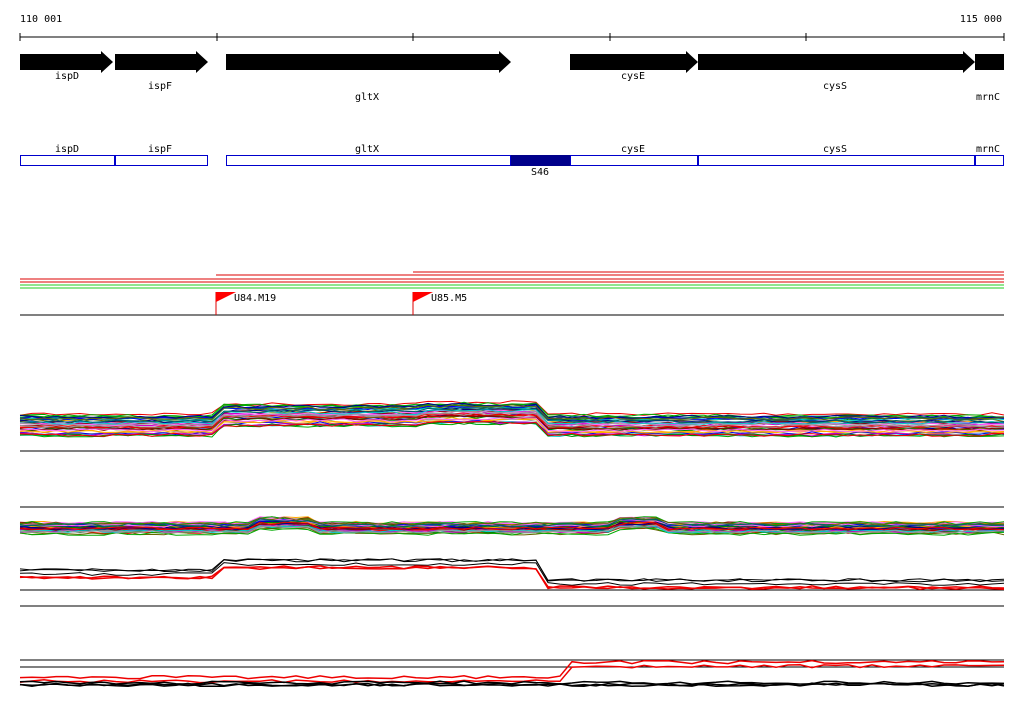 This screenshot has height=714, width=1024. I want to click on gene-label: cysS, so click(835, 86).